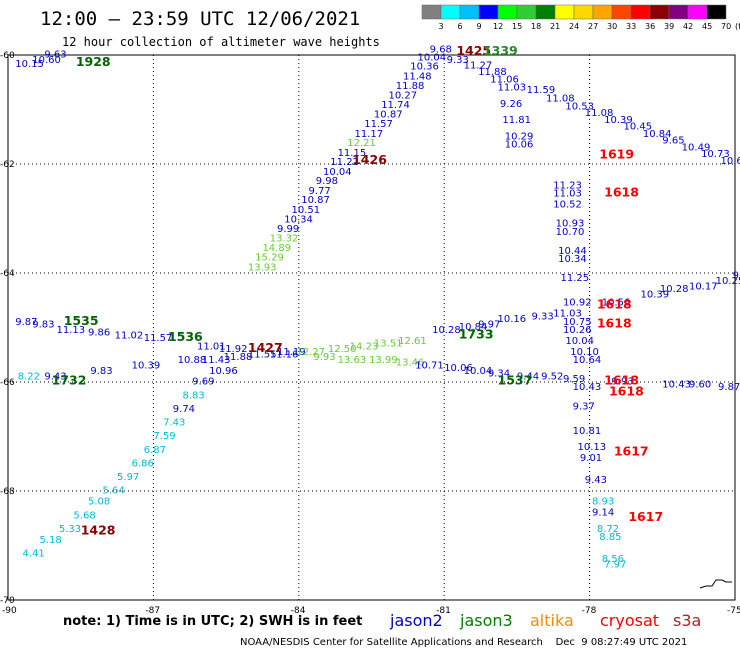  Describe the element at coordinates (696, 147) in the screenshot. I see `swh-point: 10.49` at that location.